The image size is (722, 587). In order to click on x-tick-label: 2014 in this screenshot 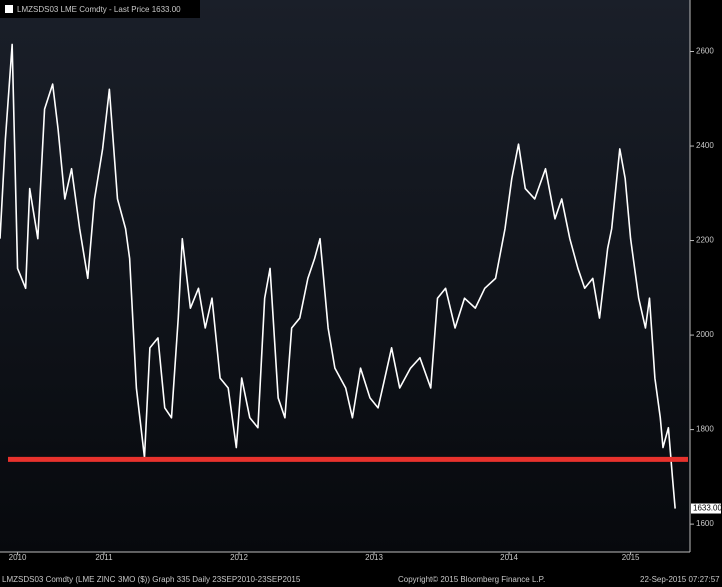, I will do `click(509, 557)`.